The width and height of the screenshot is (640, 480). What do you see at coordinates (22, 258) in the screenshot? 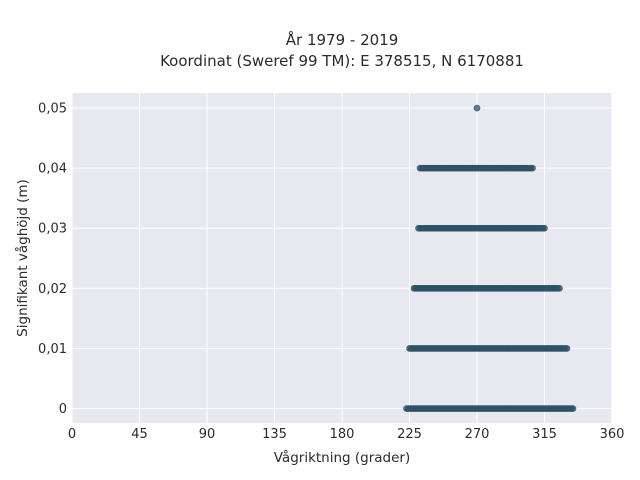
I see `y-axis-label: Signifikant våghöjd (m)` at bounding box center [22, 258].